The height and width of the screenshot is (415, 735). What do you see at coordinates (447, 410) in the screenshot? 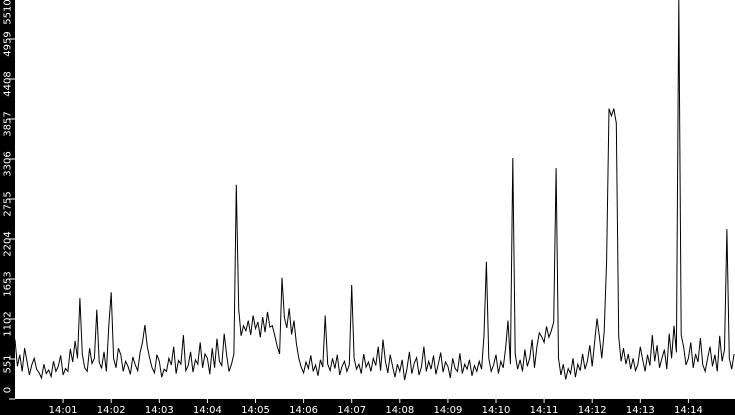
I see `x-tick-label: 14:09` at bounding box center [447, 410].